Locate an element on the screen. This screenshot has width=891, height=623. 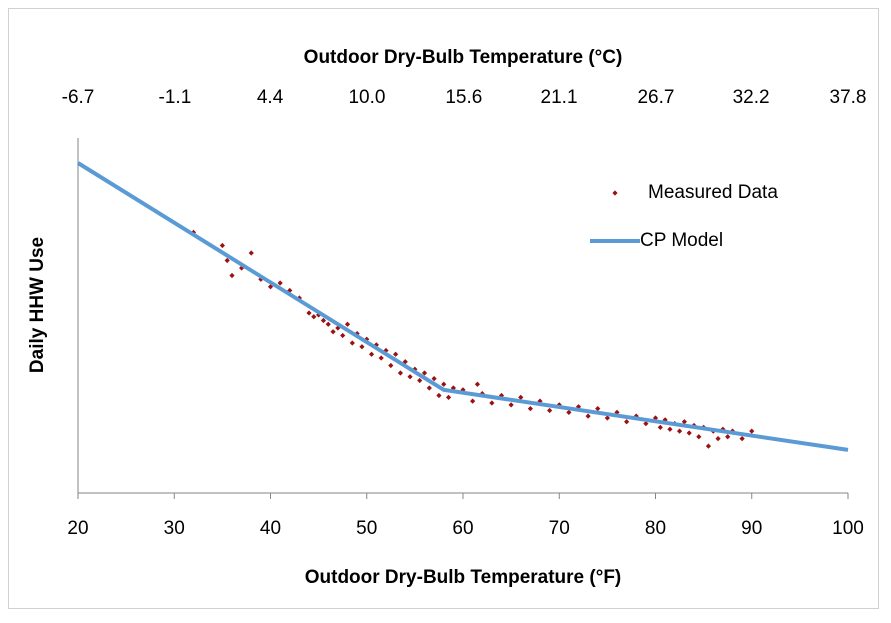
x-tick-label: 20 is located at coordinates (77, 528).